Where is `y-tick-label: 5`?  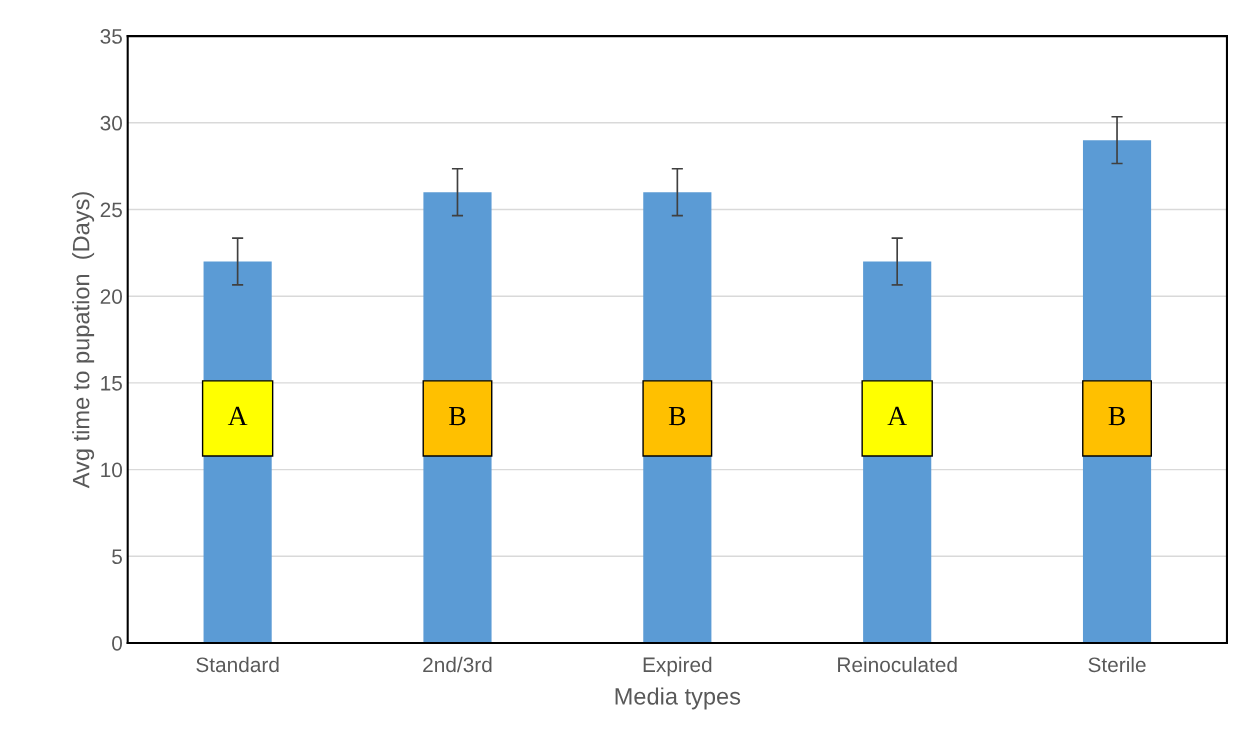
y-tick-label: 5 is located at coordinates (117, 557).